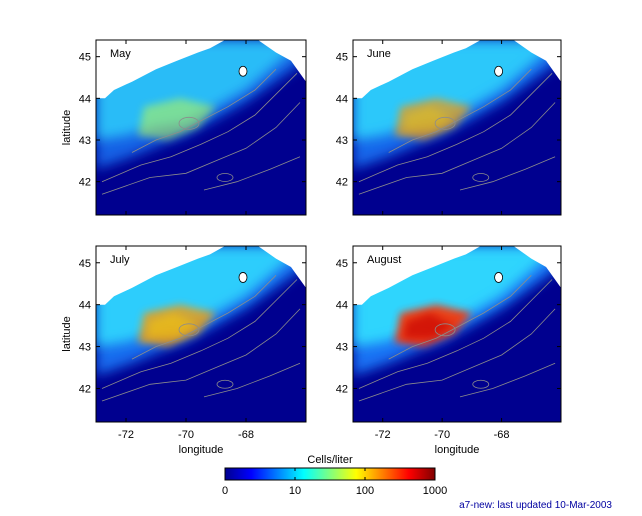 Image resolution: width=642 pixels, height=516 pixels. Describe the element at coordinates (365, 491) in the screenshot. I see `colorbar-tick-label: 100` at that location.